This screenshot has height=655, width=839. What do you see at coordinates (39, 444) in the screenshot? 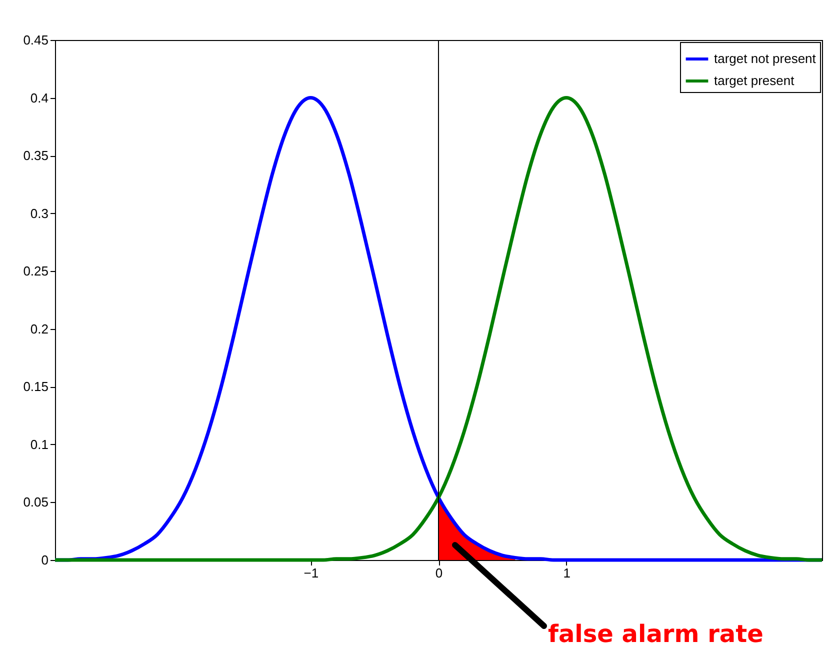
I see `y-tick-label: 0.1` at bounding box center [39, 444].